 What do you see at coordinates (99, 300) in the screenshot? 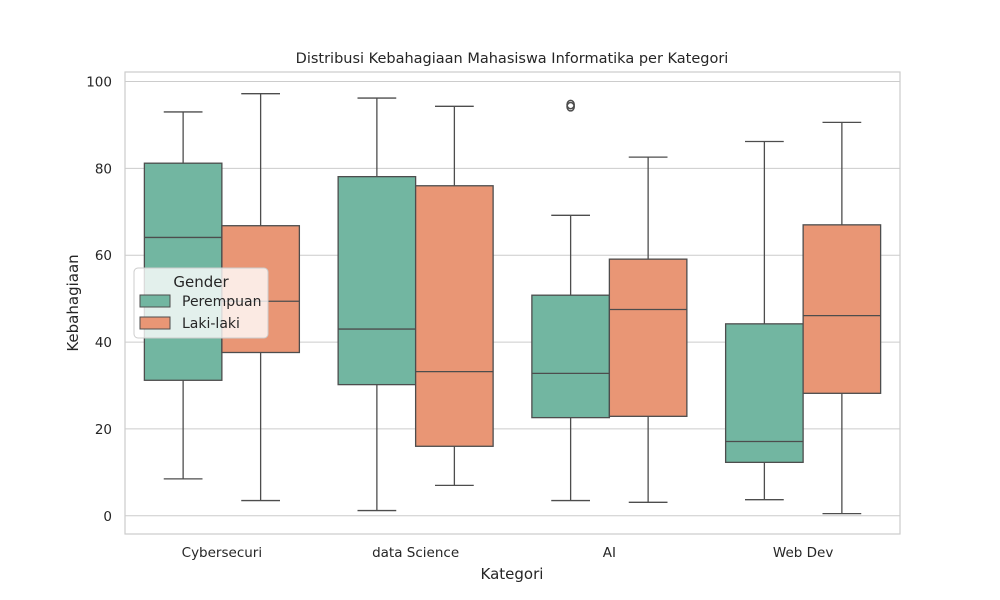
I see `y-tick-labels: 0 20 40 60 80 100` at bounding box center [99, 300].